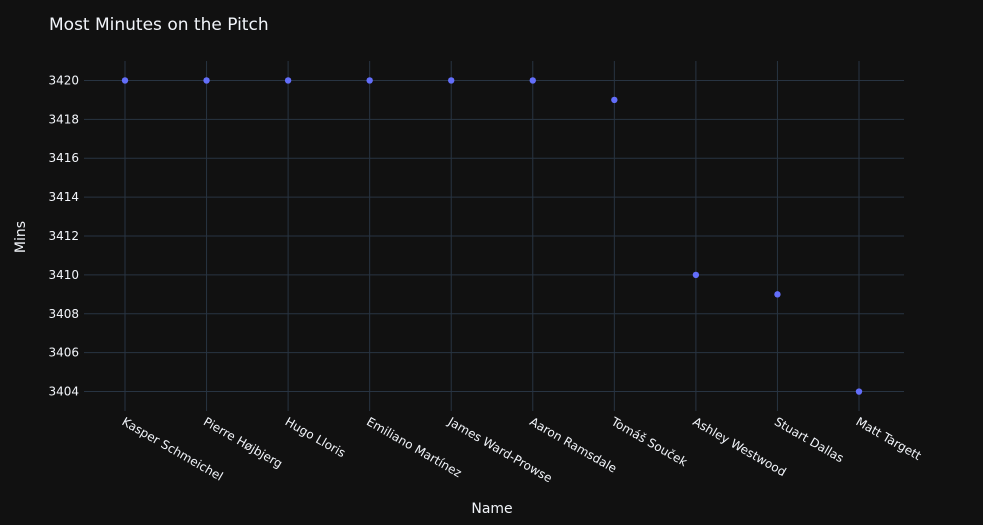 The image size is (983, 525). I want to click on y-tick-labels: 3404 3406 3408 3410 3412 3414 3416 3418 3420, so click(63, 235).